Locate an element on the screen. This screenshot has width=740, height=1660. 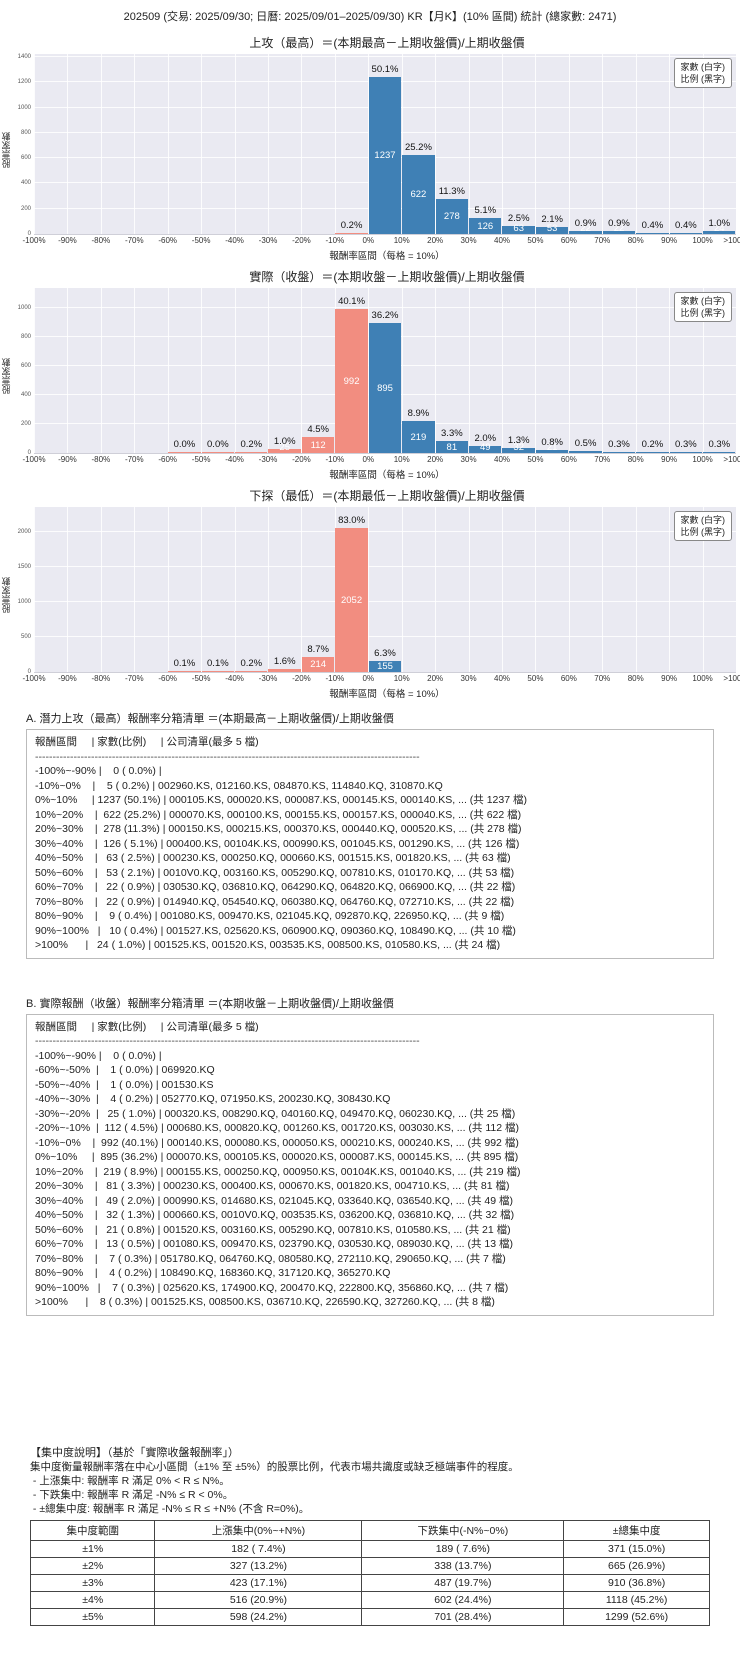
legend-line-count: 家數 (白字) is located at coordinates (703, 520).